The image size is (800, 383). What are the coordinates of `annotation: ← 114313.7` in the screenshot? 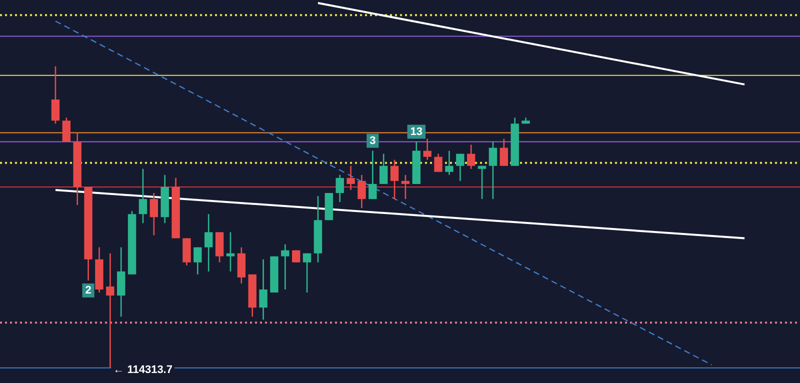 It's located at (142, 370).